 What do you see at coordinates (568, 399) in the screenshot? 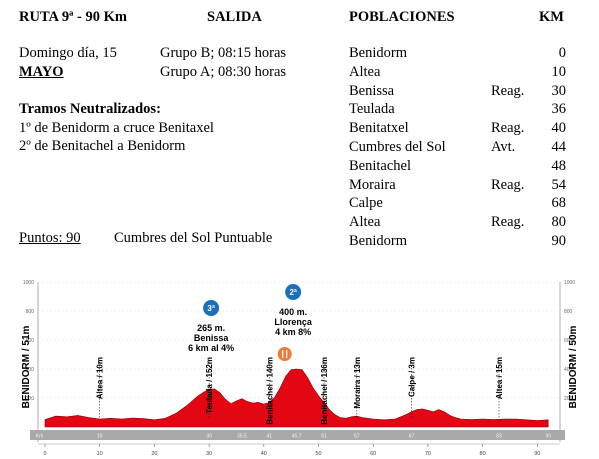
I see `y-tick-right: 200` at bounding box center [568, 399].